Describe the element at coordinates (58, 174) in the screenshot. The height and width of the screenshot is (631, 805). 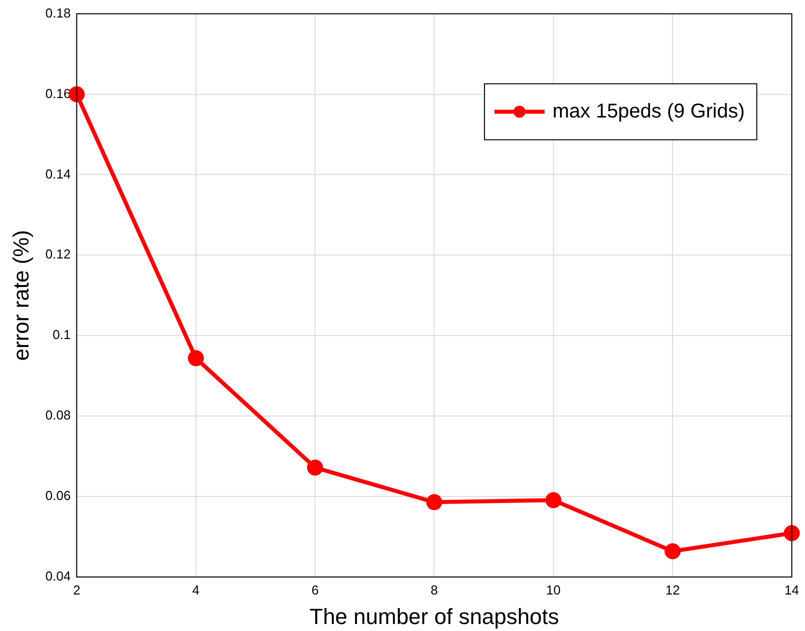
I see `y-tick-label: 0.14` at that location.